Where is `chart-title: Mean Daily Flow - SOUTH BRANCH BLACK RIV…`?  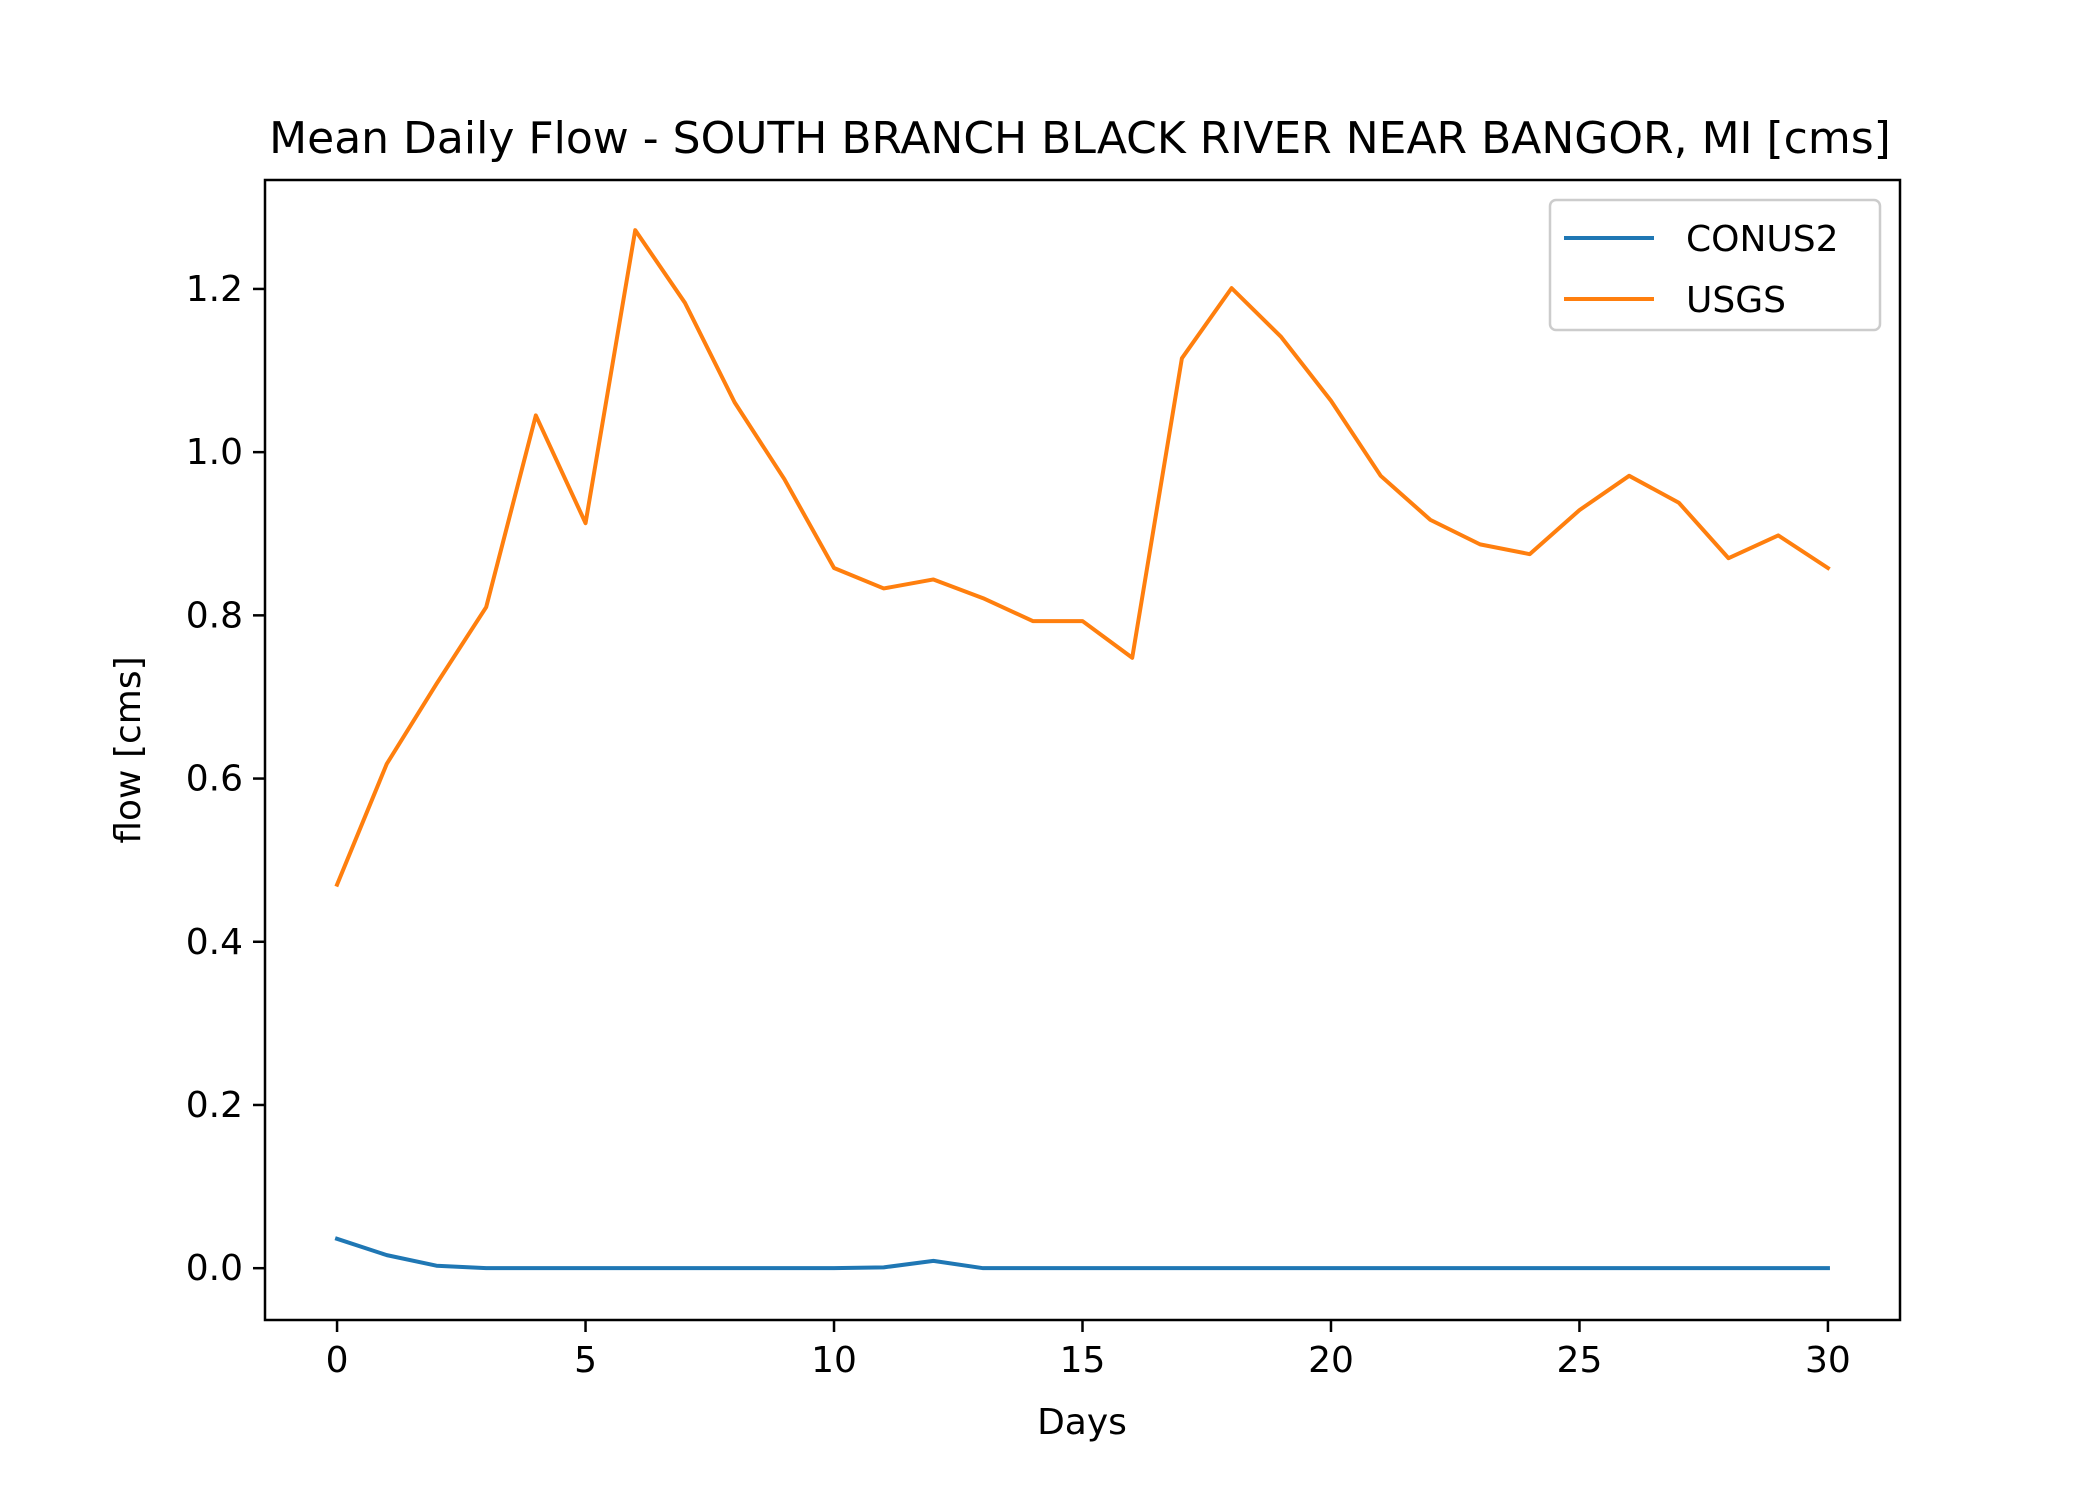
chart-title: Mean Daily Flow - SOUTH BRANCH BLACK RIV… is located at coordinates (1080, 138).